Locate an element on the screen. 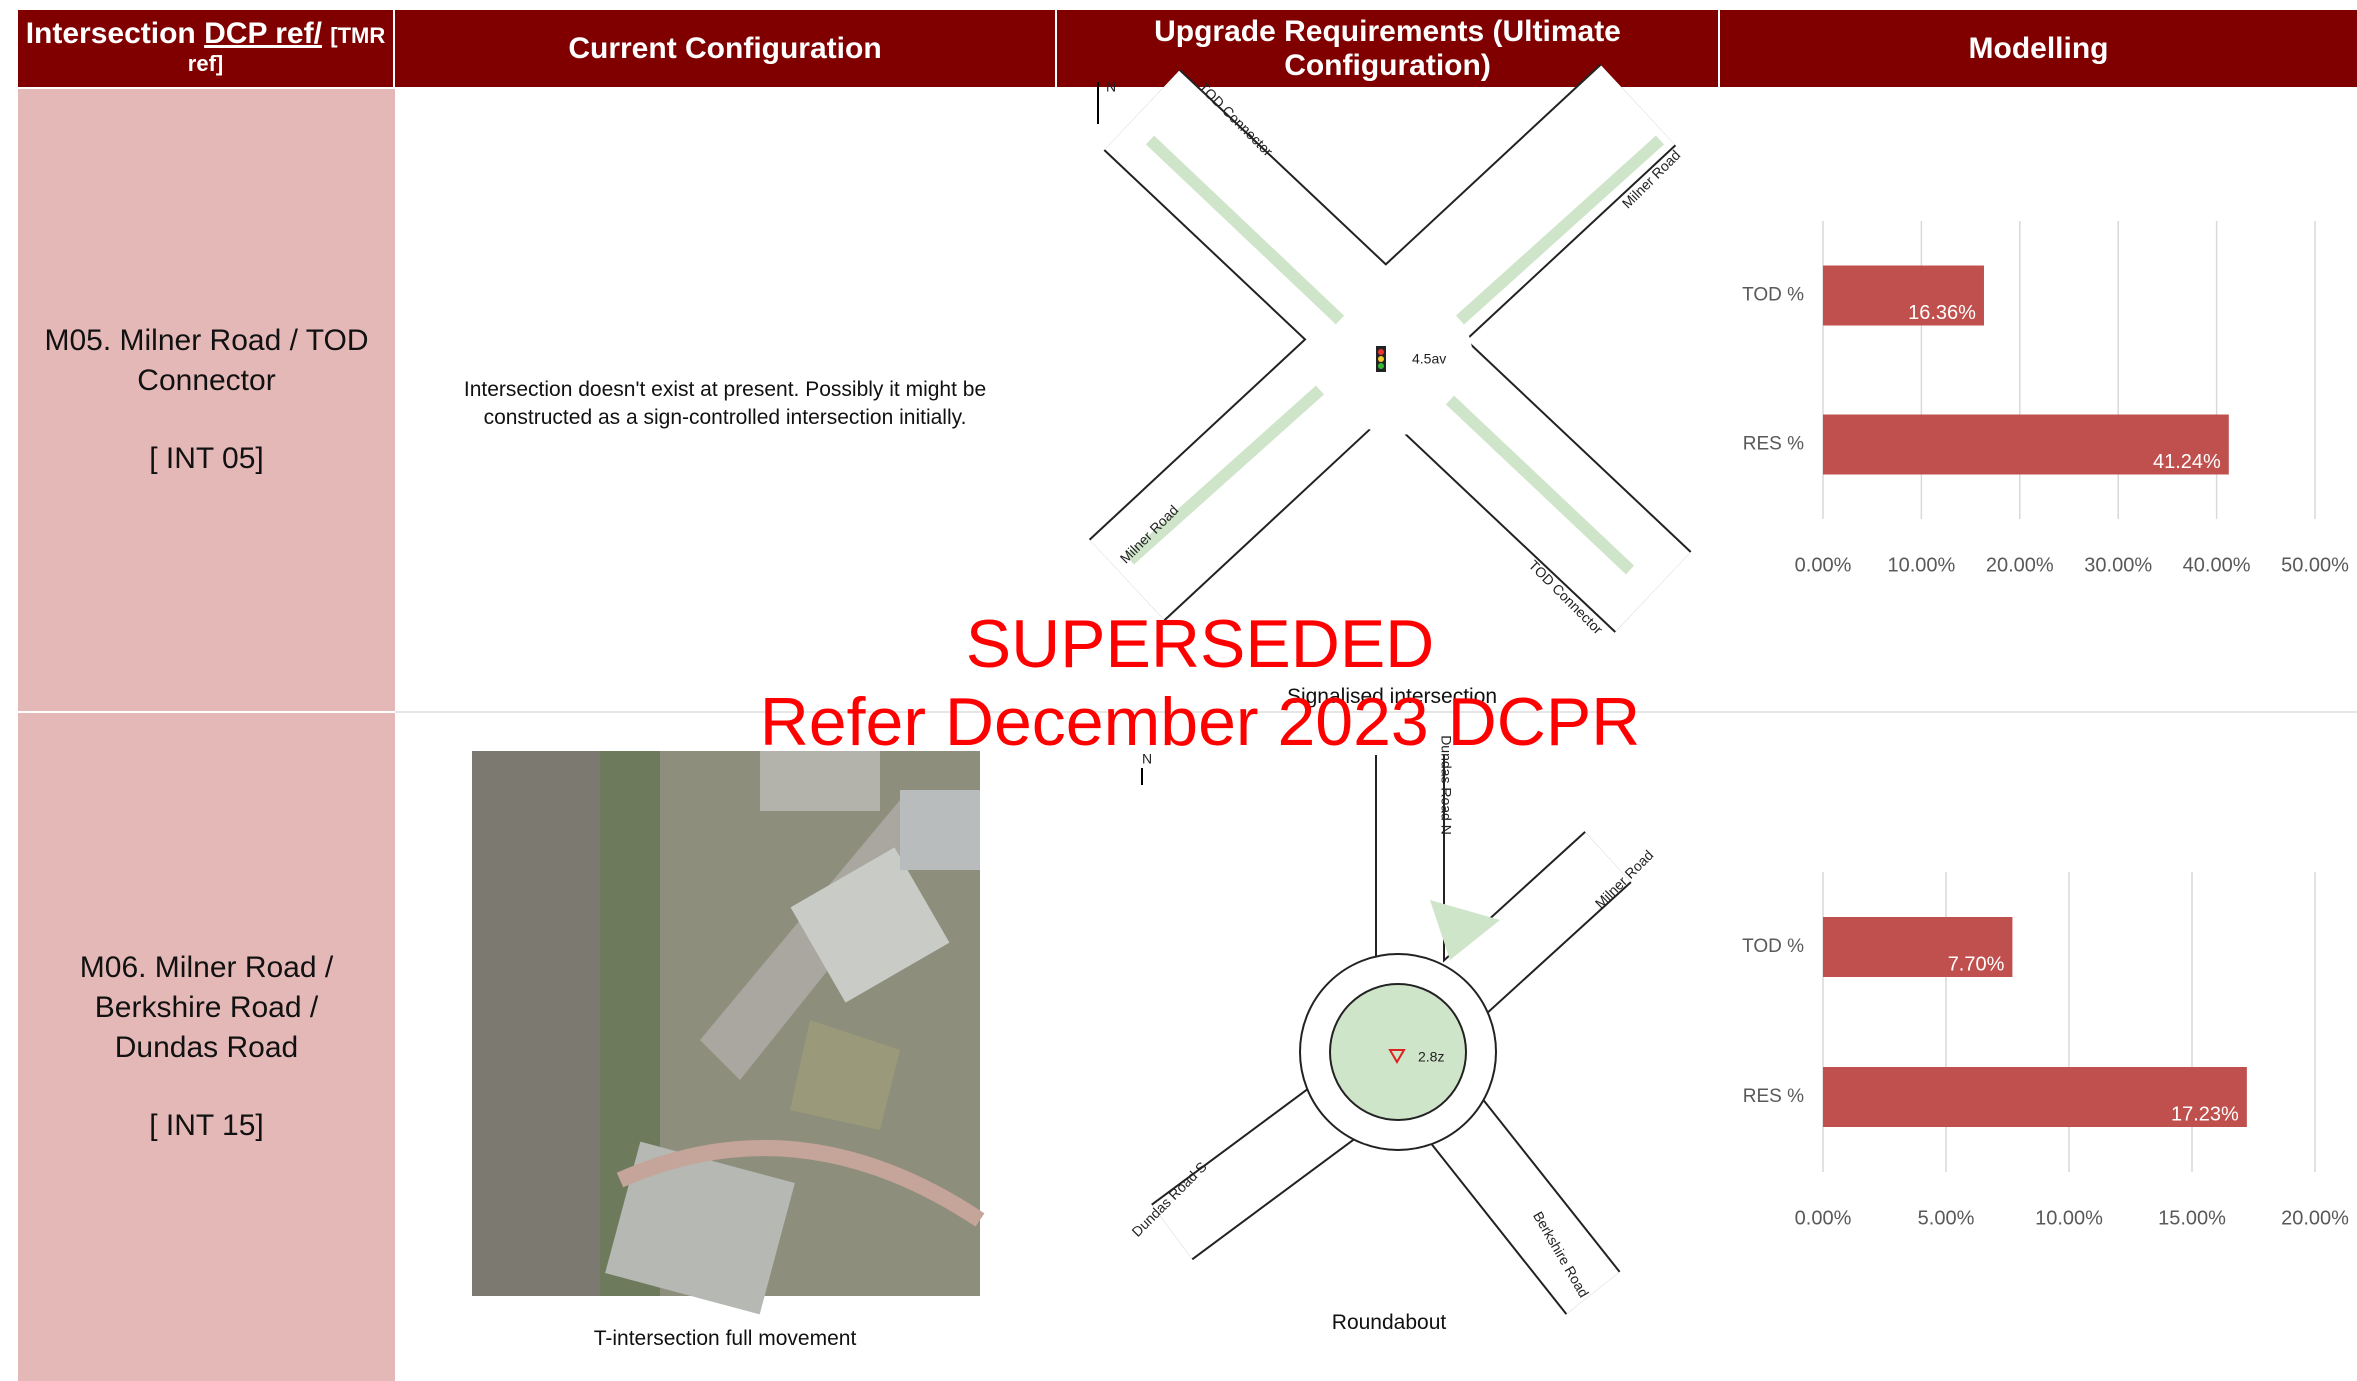 This screenshot has height=1381, width=2357. ref-code: [ INT 15] is located at coordinates (206, 1125).